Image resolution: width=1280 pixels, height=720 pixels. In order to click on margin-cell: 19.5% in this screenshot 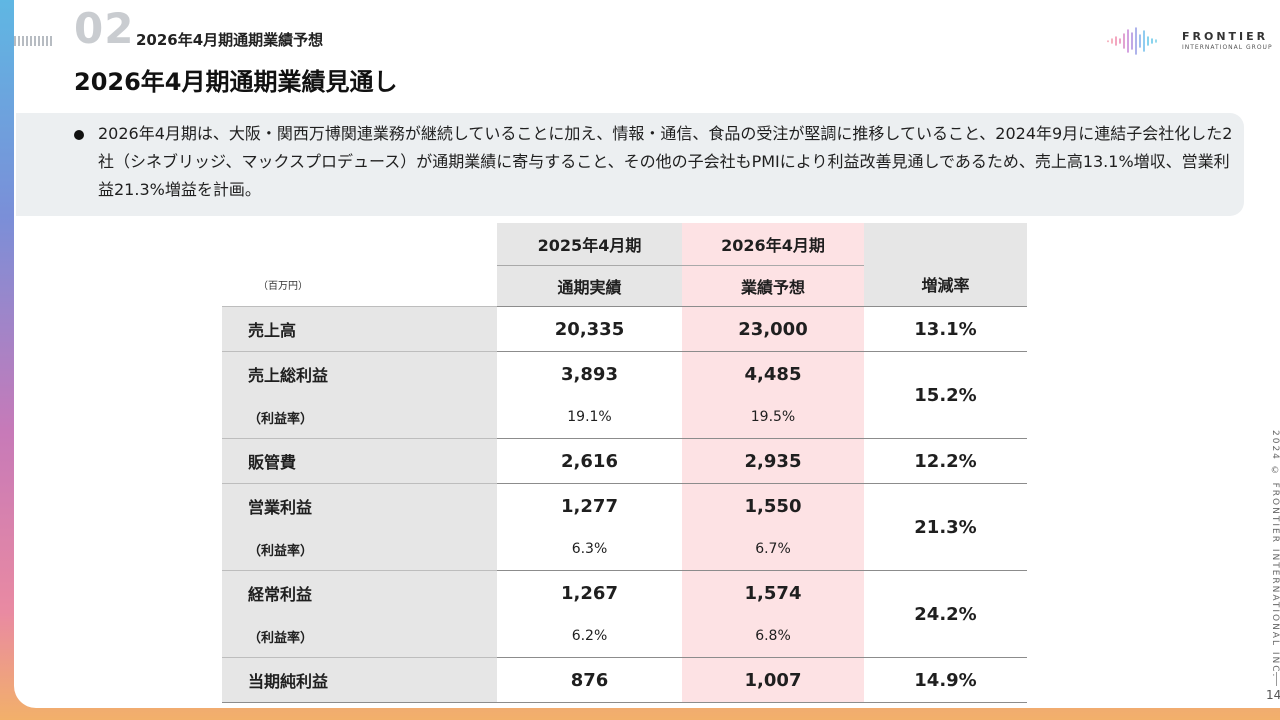, I will do `click(773, 417)`.